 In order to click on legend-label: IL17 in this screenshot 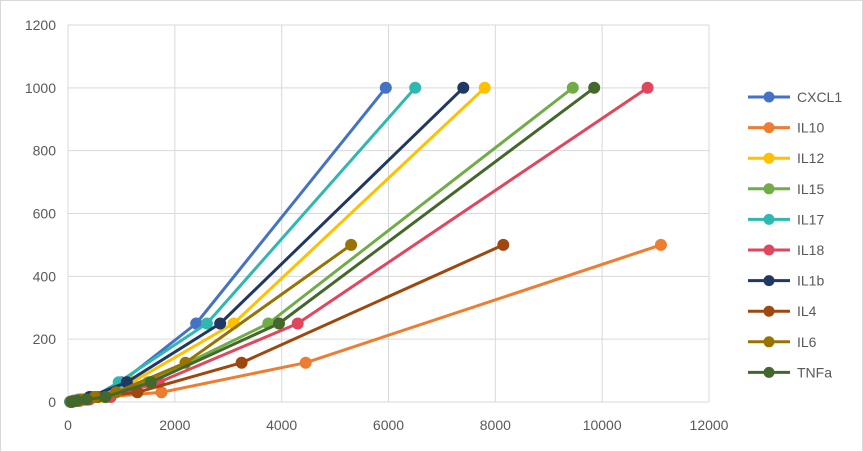, I will do `click(810, 219)`.